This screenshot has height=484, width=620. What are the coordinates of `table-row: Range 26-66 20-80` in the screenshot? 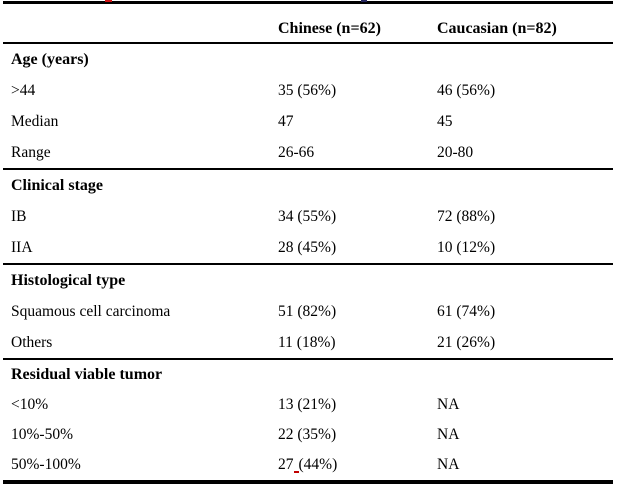 It's located at (308, 152).